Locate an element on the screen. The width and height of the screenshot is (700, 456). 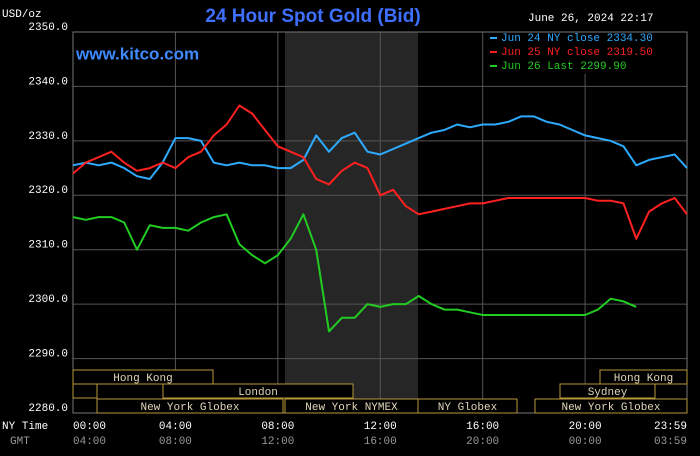
x-tick-label: 04:00 is located at coordinates (175, 427).